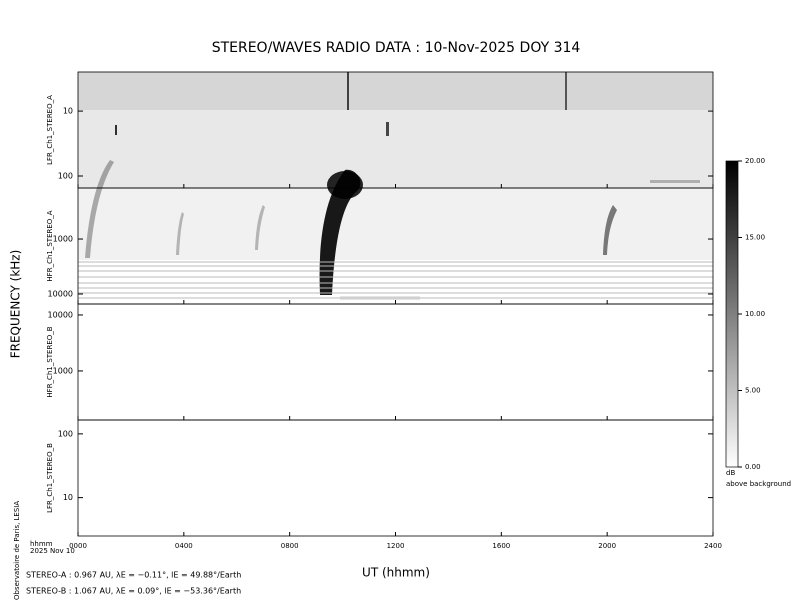 The width and height of the screenshot is (792, 612). Describe the element at coordinates (758, 484) in the screenshot. I see `colorbar-caption: above background` at that location.